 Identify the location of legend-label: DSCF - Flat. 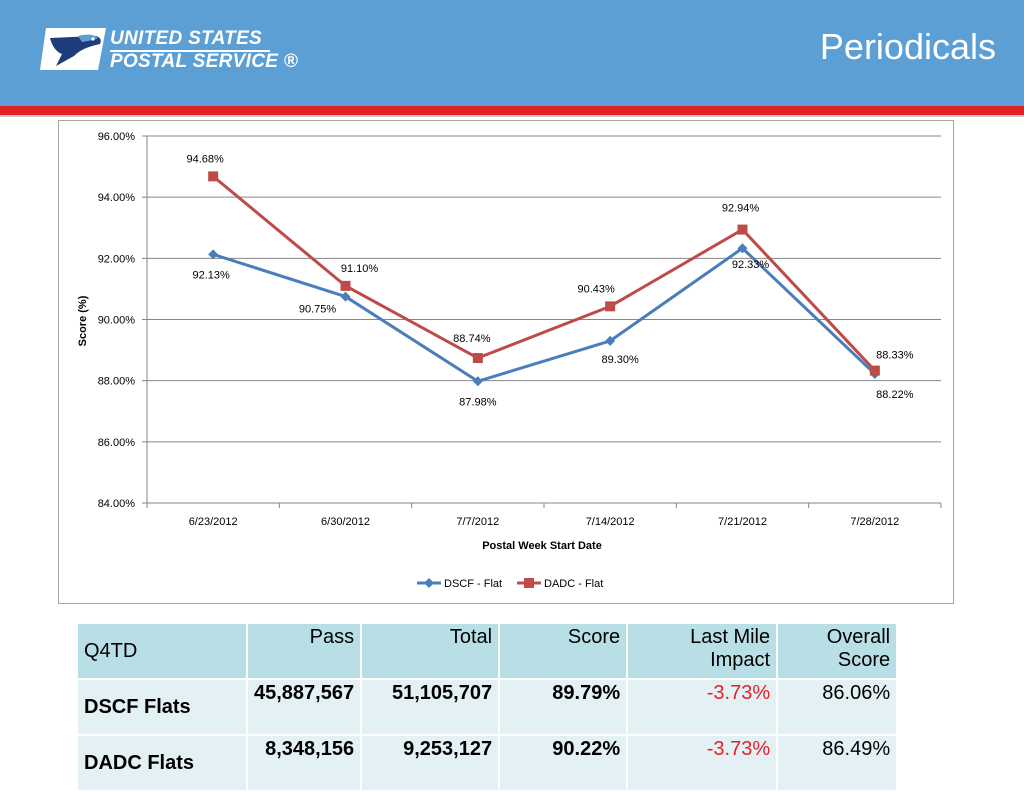
(473, 584).